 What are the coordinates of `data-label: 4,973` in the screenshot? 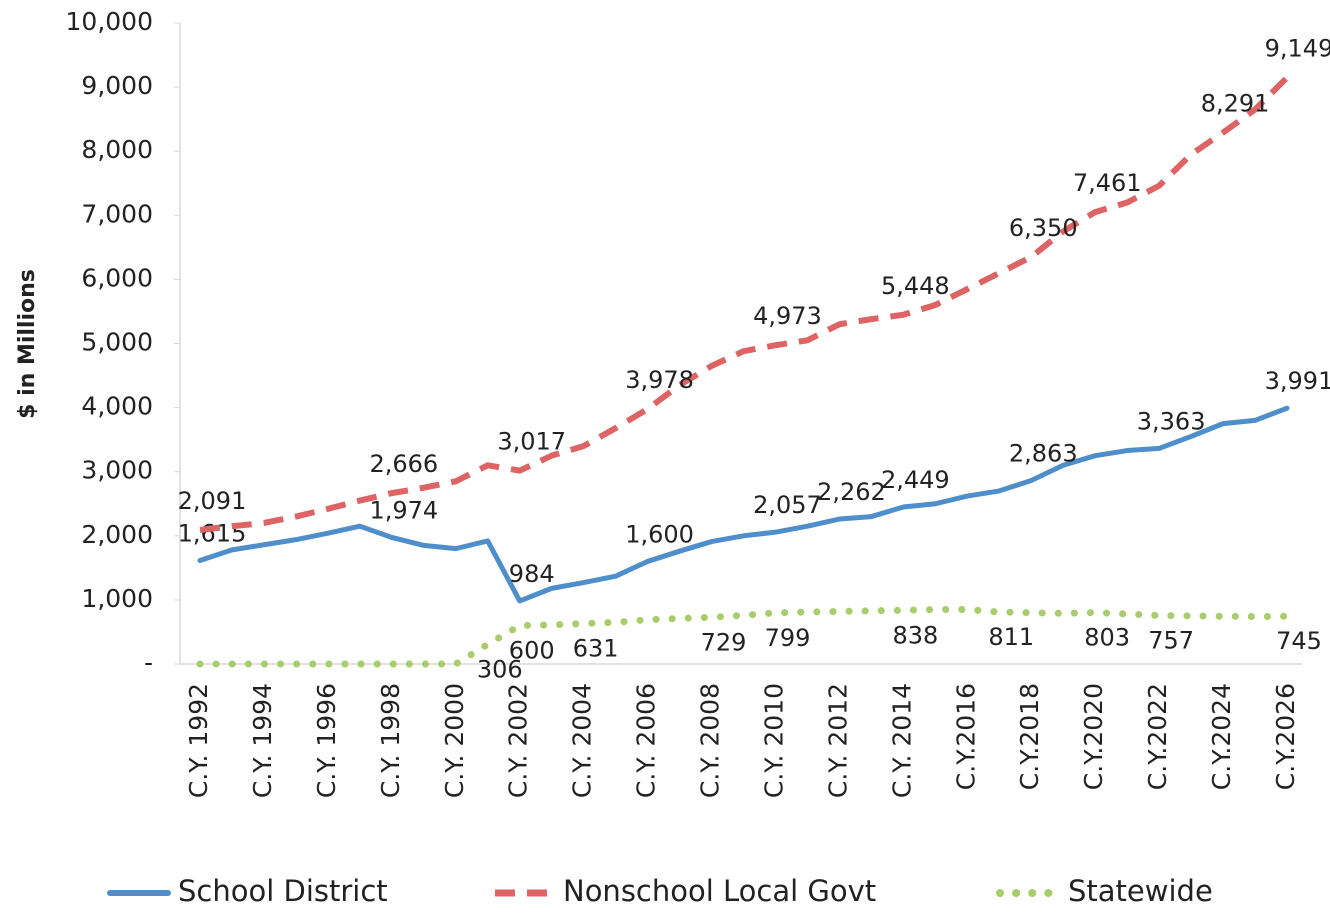 It's located at (787, 316).